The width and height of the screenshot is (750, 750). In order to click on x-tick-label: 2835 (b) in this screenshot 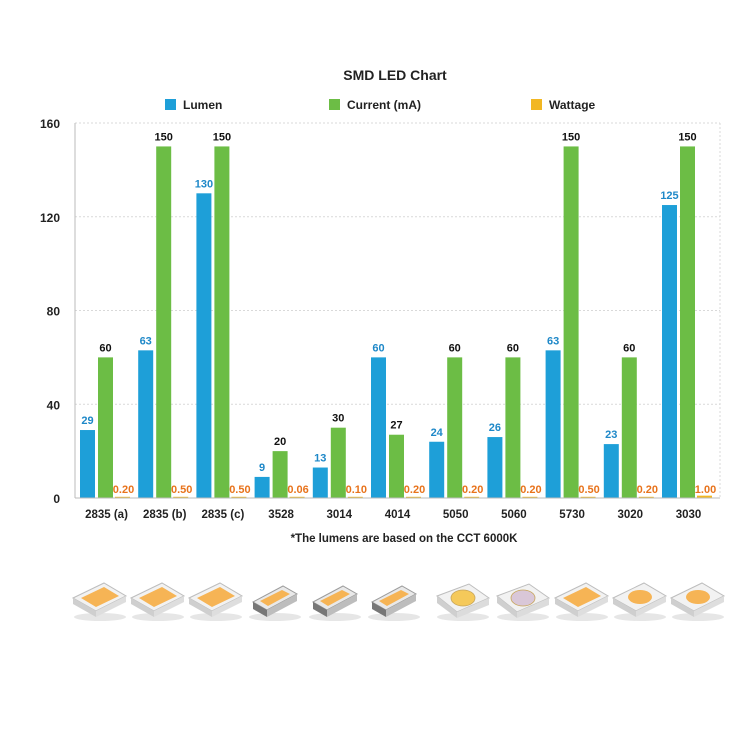, I will do `click(165, 515)`.